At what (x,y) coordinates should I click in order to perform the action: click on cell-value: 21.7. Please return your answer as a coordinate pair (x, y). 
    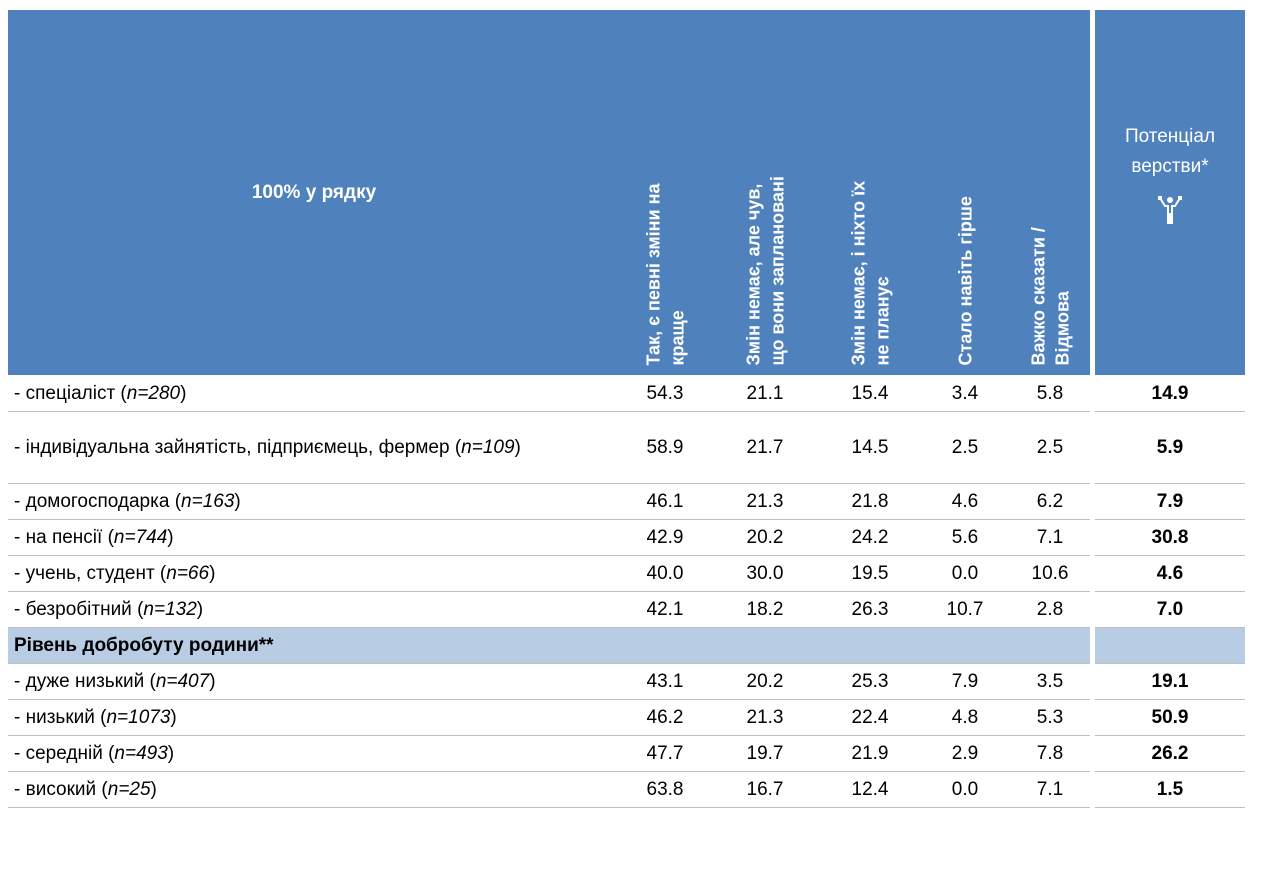
    Looking at the image, I should click on (765, 447).